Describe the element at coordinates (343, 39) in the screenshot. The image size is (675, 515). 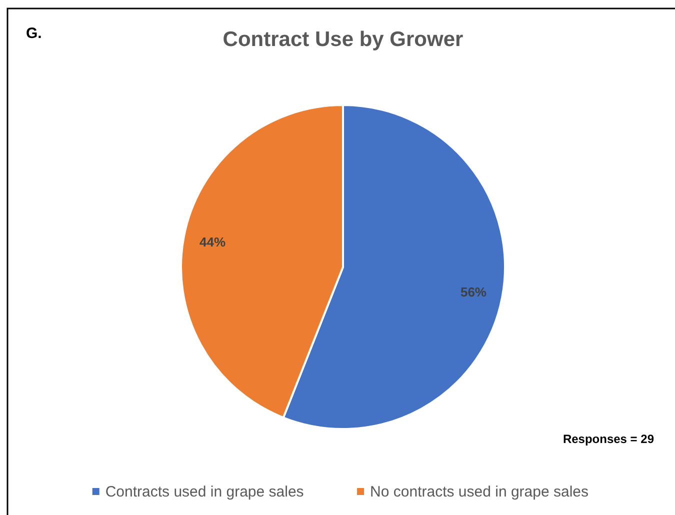
I see `chart-title: Contract Use by Grower` at that location.